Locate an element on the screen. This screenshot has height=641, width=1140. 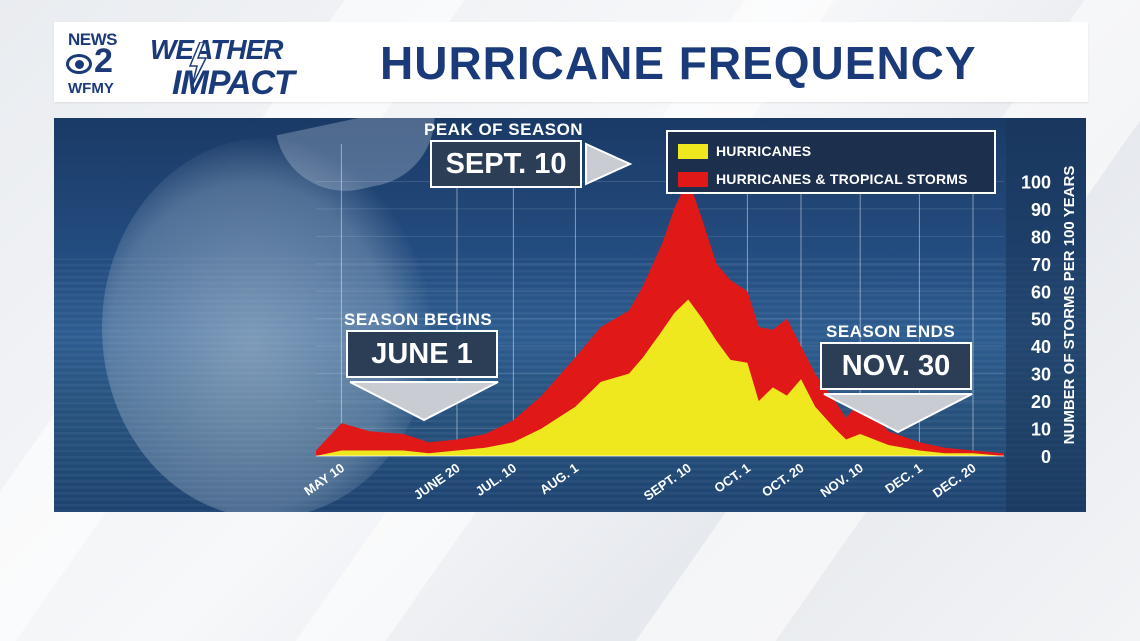
chart-legend: HURRICANES HURRICANES & TROPICAL STORMS is located at coordinates (831, 162).